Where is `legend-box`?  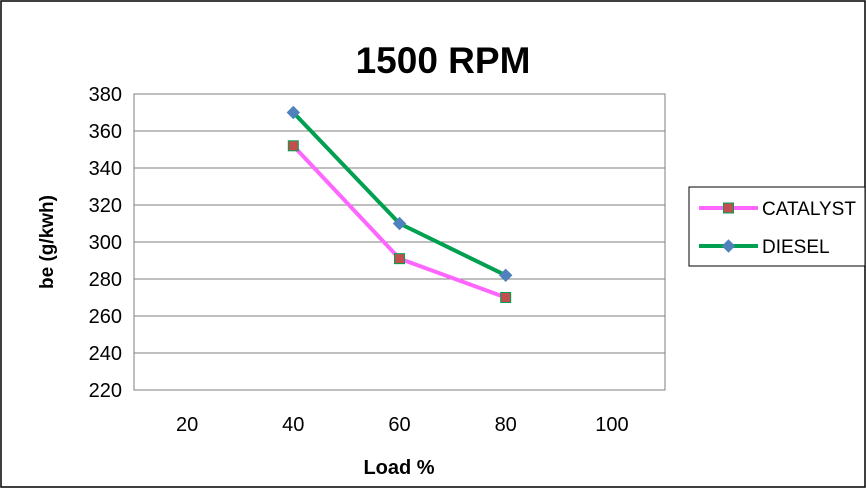 legend-box is located at coordinates (777, 226).